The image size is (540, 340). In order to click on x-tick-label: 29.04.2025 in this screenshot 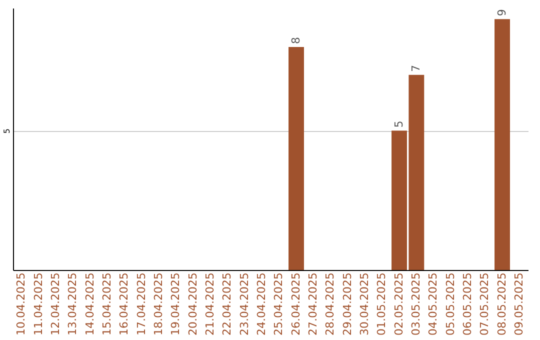, I will do `click(347, 304)`.